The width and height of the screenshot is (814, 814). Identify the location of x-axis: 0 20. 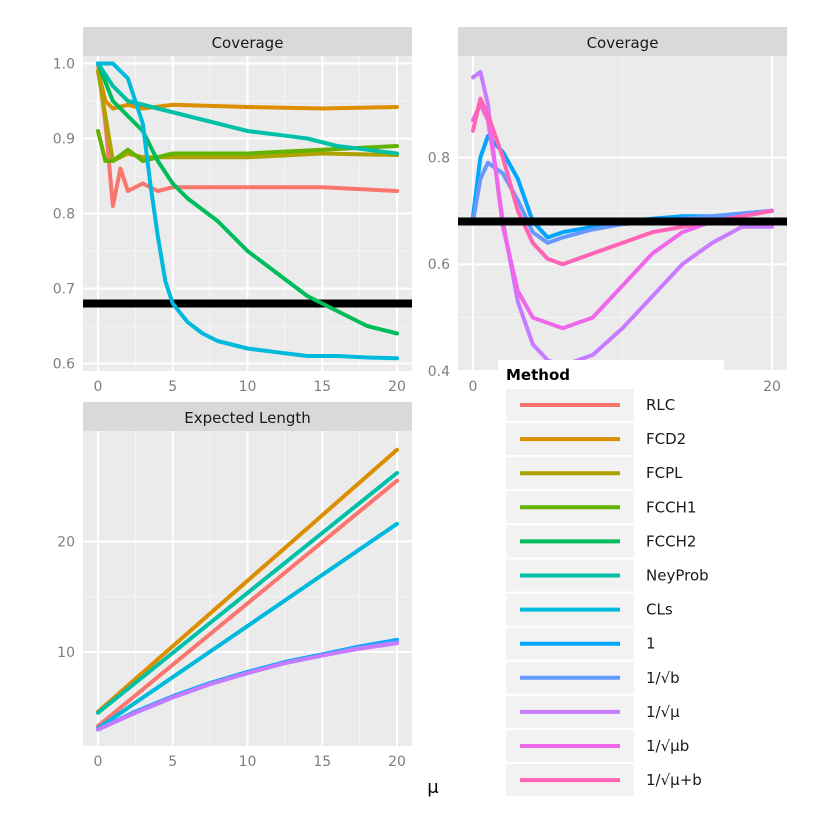
(624, 387).